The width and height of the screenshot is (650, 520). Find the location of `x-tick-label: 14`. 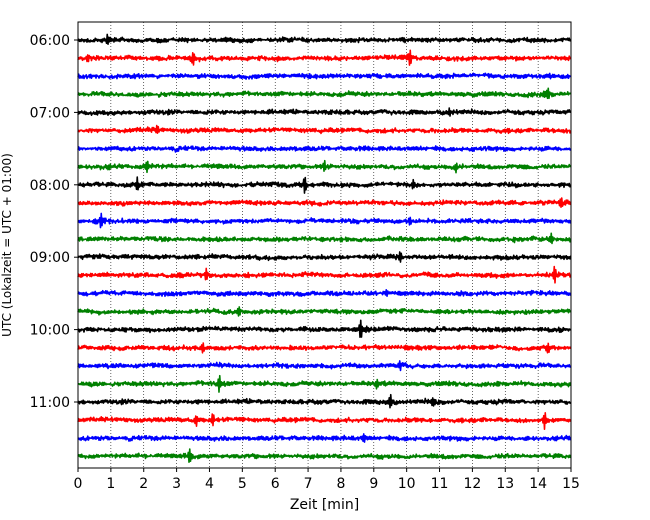

x-tick-label: 14 is located at coordinates (538, 484).